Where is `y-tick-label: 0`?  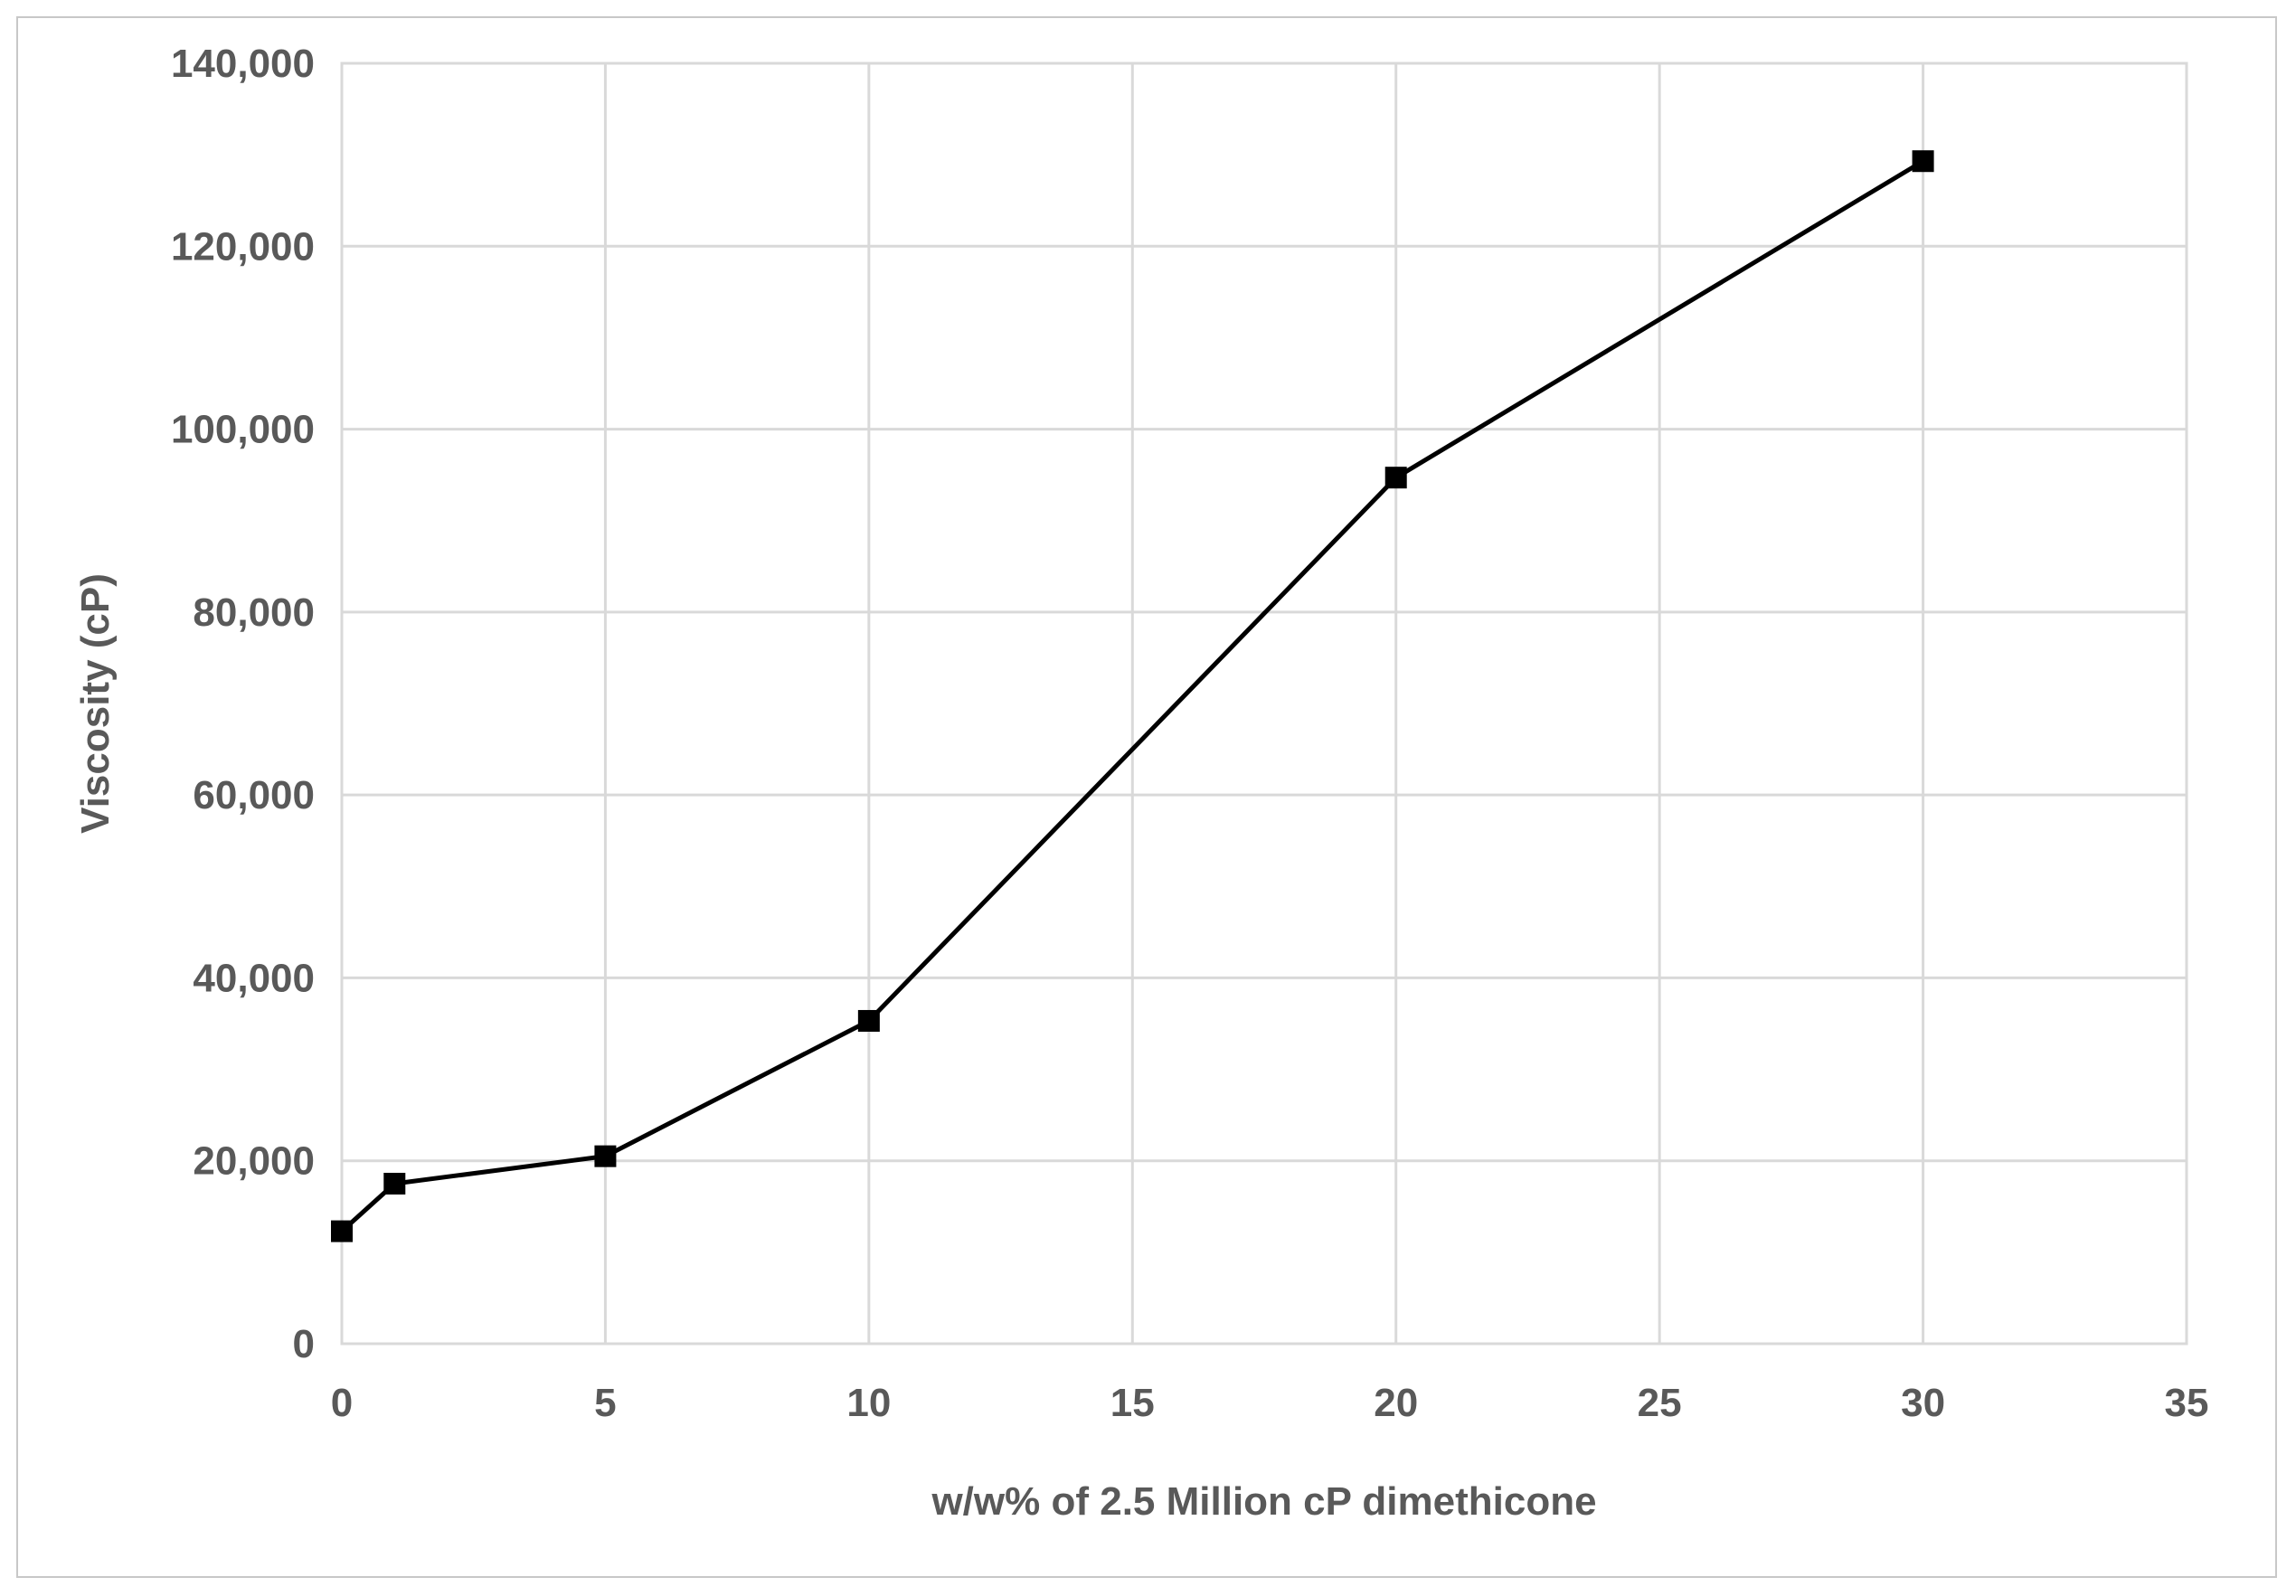 y-tick-label: 0 is located at coordinates (304, 1344).